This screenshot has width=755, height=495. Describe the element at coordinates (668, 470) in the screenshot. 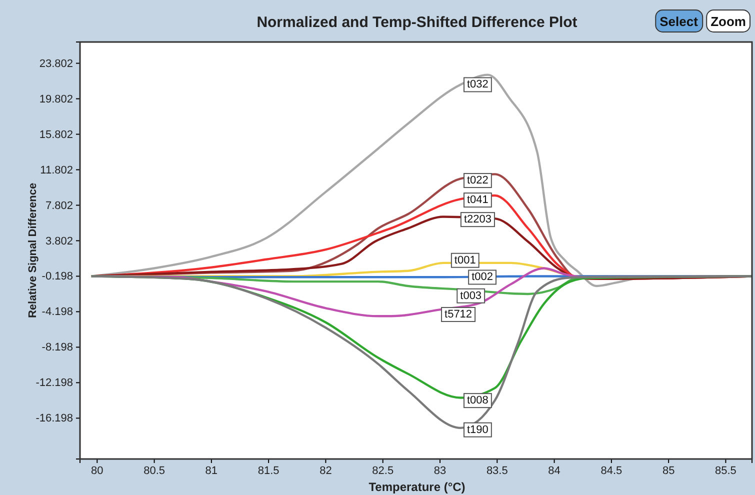

I see `x-tick-label: 85` at that location.